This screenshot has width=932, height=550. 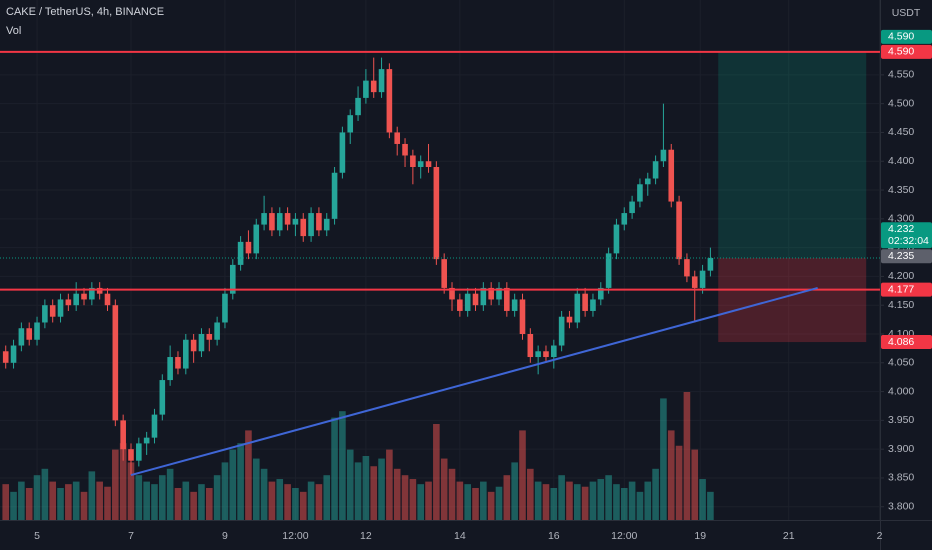 I want to click on stop-zone, so click(x=792, y=300).